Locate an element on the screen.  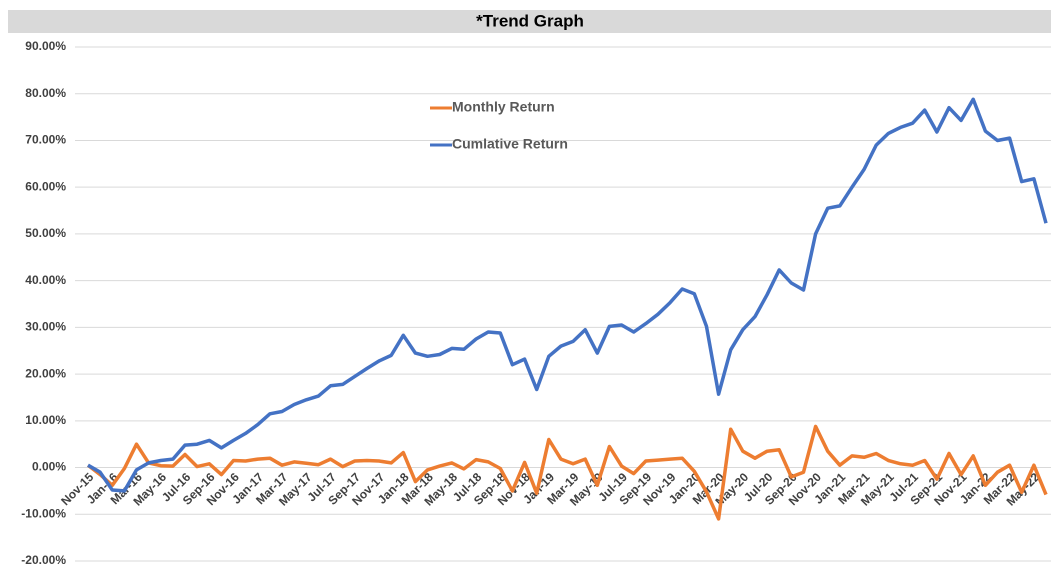
y-tick-label: 40.00% is located at coordinates (45, 280).